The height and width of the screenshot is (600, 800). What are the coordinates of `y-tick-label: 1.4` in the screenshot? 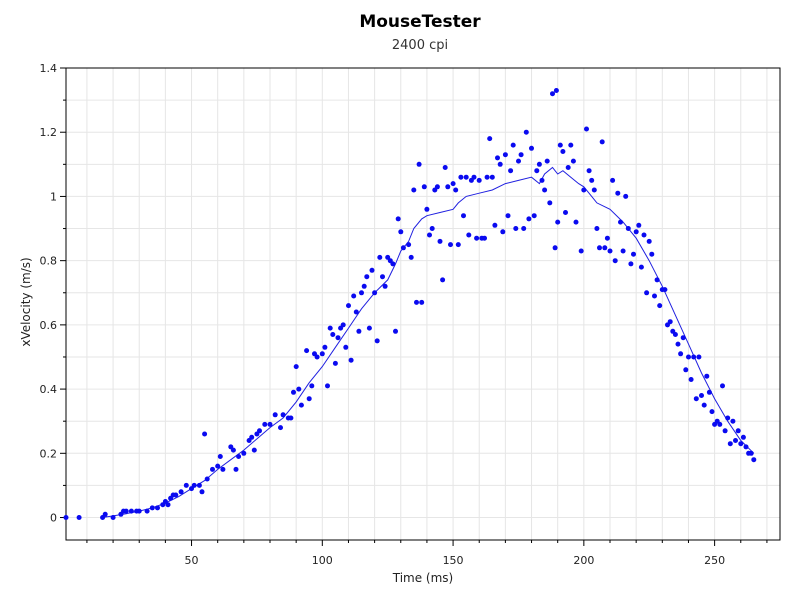 It's located at (49, 68).